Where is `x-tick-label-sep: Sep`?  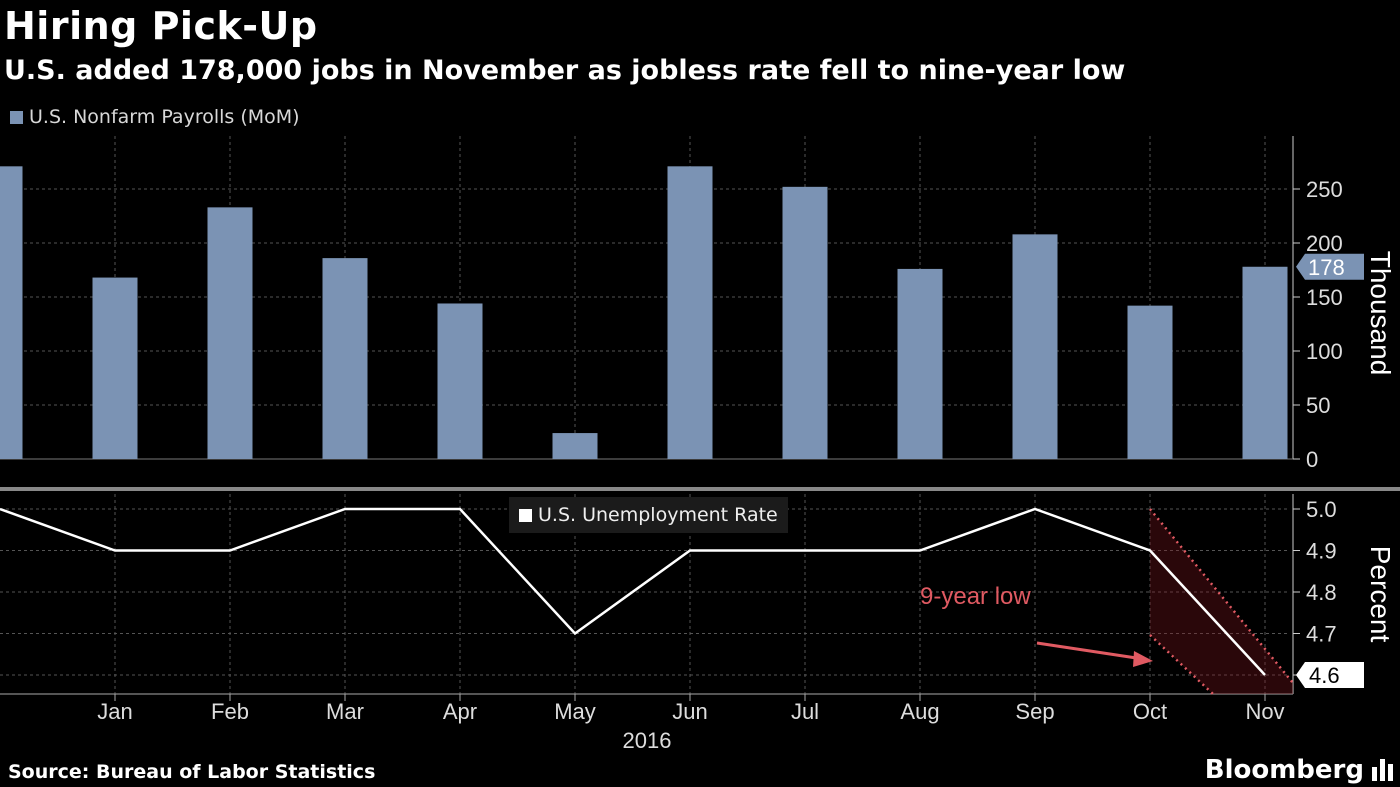
x-tick-label-sep: Sep is located at coordinates (1034, 711).